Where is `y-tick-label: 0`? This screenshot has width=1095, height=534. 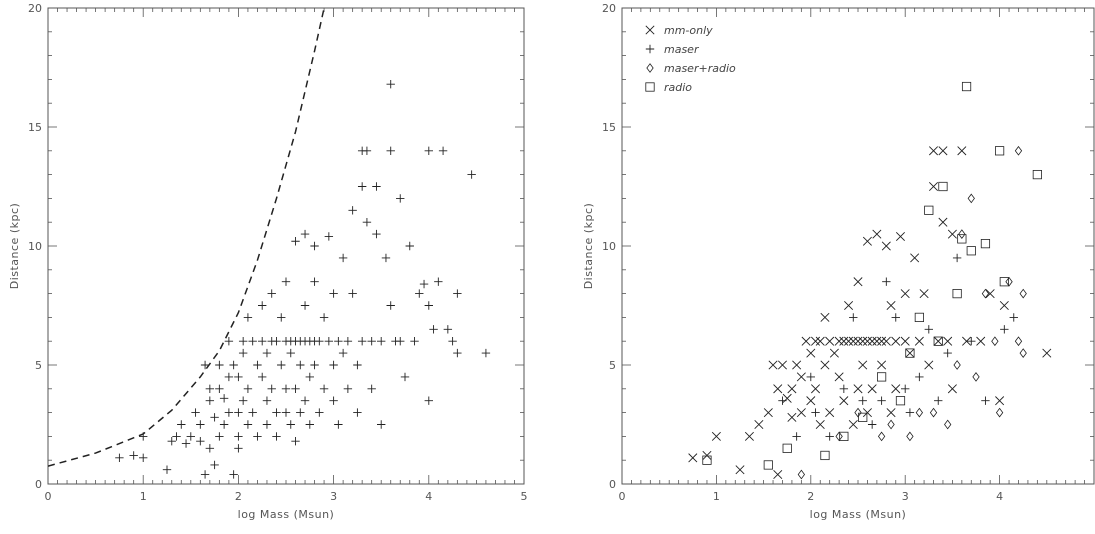 y-tick-label: 0 is located at coordinates (38, 484).